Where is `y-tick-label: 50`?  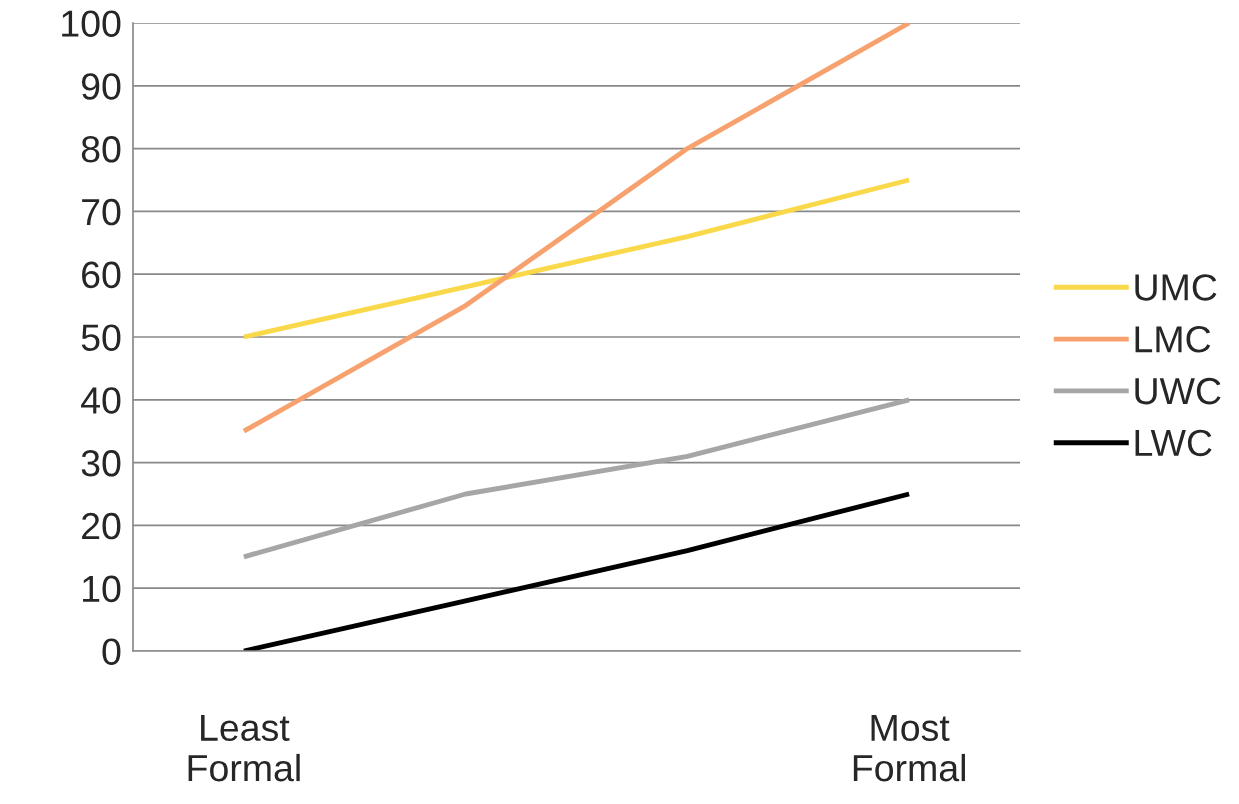 y-tick-label: 50 is located at coordinates (101, 337).